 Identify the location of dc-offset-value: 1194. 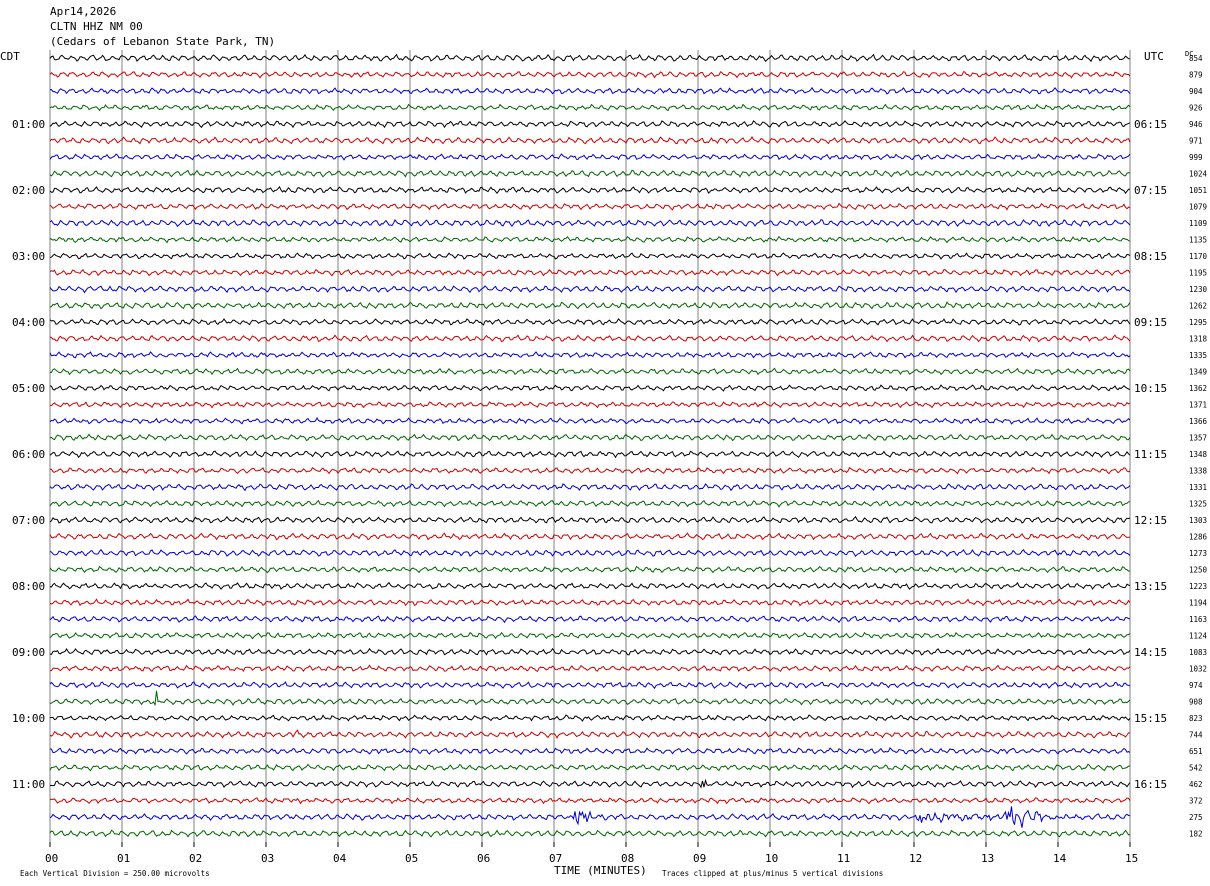
(1198, 603).